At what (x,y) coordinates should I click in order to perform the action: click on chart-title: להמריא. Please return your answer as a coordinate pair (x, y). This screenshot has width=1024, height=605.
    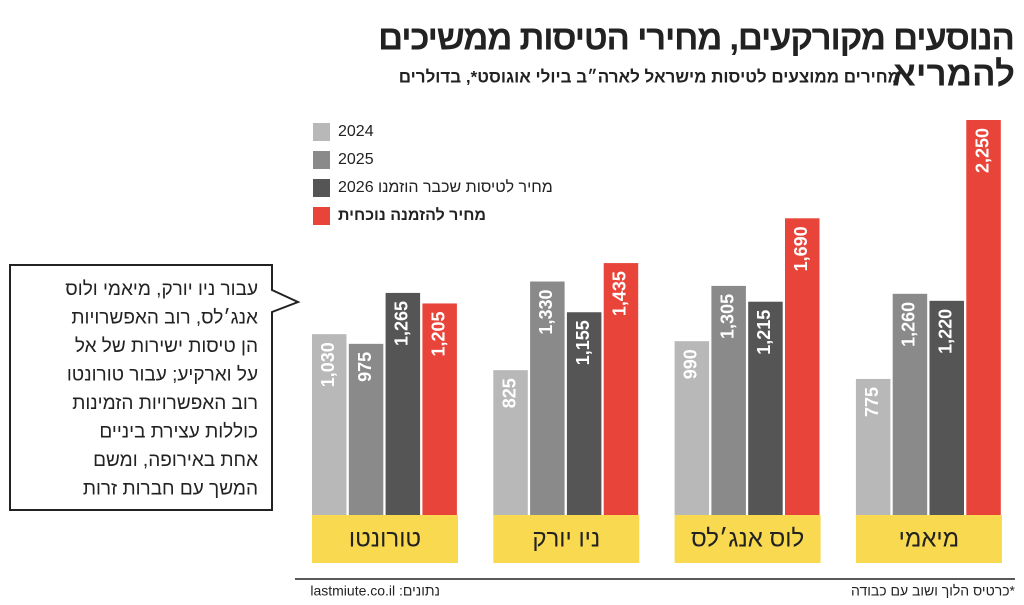
    Looking at the image, I should click on (953, 73).